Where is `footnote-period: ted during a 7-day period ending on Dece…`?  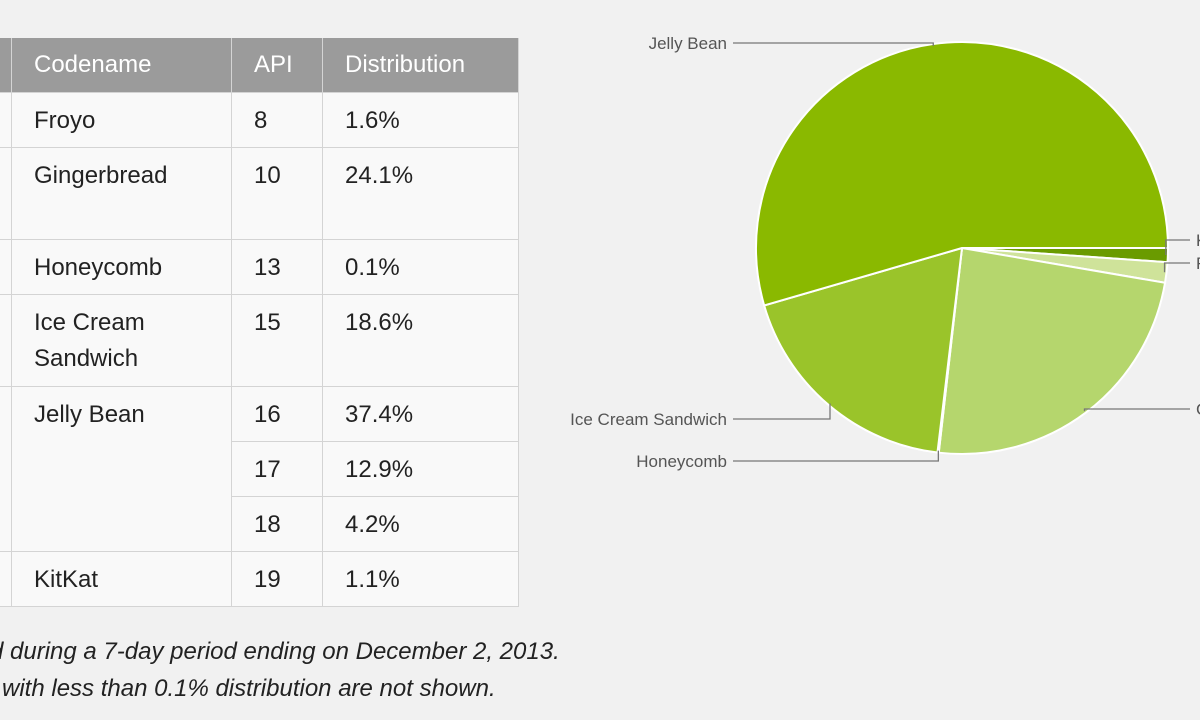
footnote-period: ted during a 7-day period ending on Dece… is located at coordinates (280, 651).